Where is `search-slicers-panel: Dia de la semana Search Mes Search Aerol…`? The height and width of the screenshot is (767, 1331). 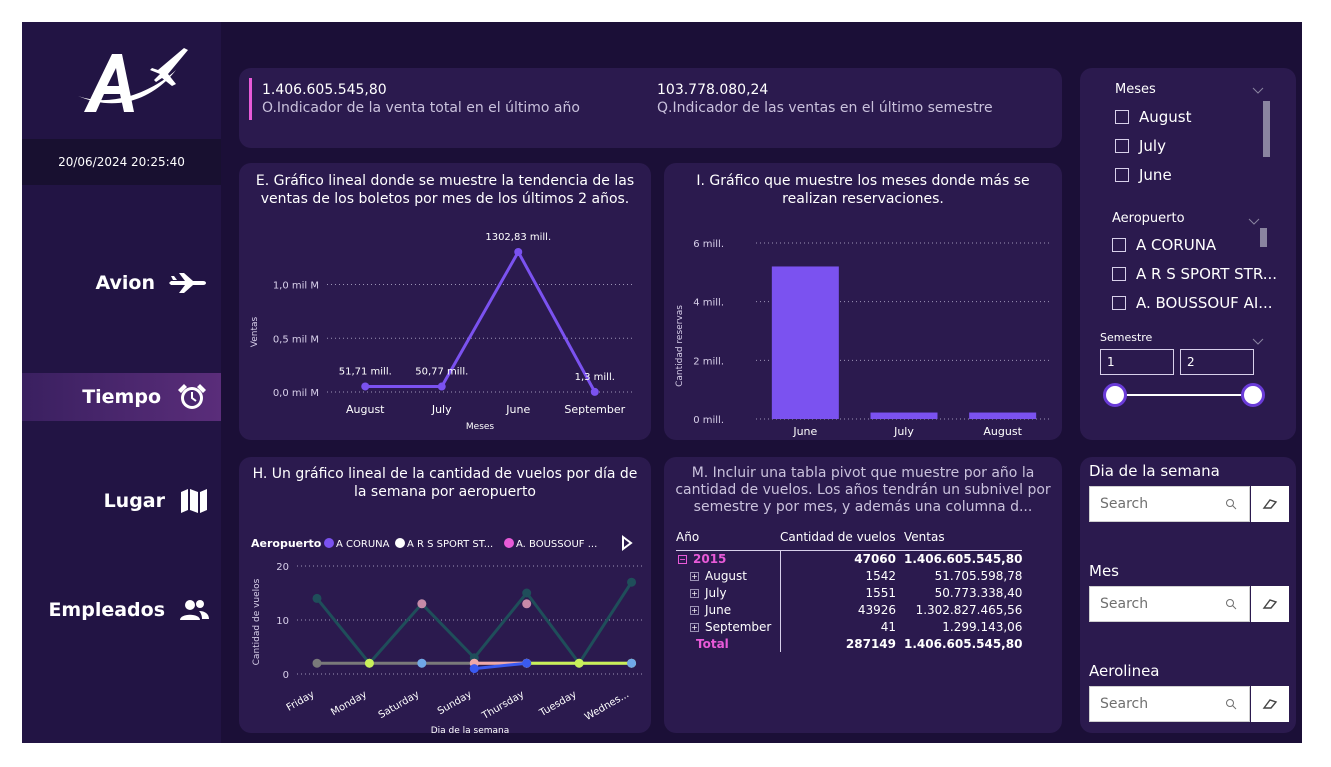 search-slicers-panel: Dia de la semana Search Mes Search Aerol… is located at coordinates (1188, 595).